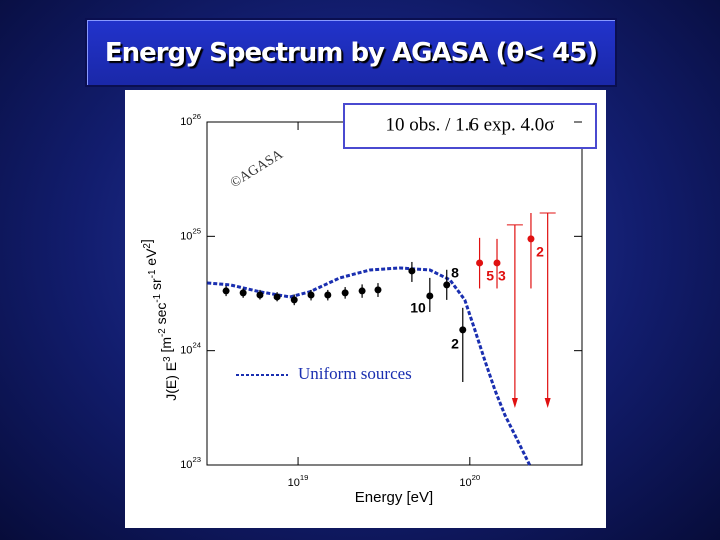  Describe the element at coordinates (190, 463) in the screenshot. I see `y-tick-label: 1023` at that location.